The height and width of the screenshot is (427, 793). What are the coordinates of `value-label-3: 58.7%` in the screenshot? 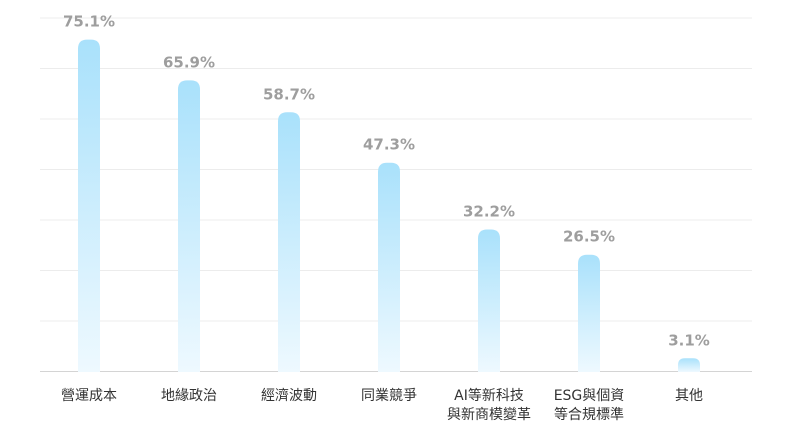 It's located at (289, 94).